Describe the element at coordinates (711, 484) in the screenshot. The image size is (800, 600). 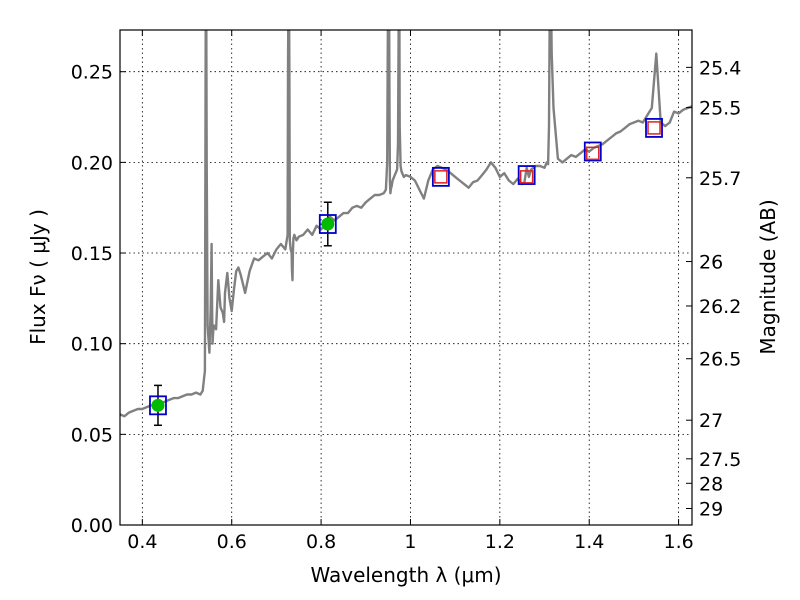
I see `right-tick-label: 28` at that location.